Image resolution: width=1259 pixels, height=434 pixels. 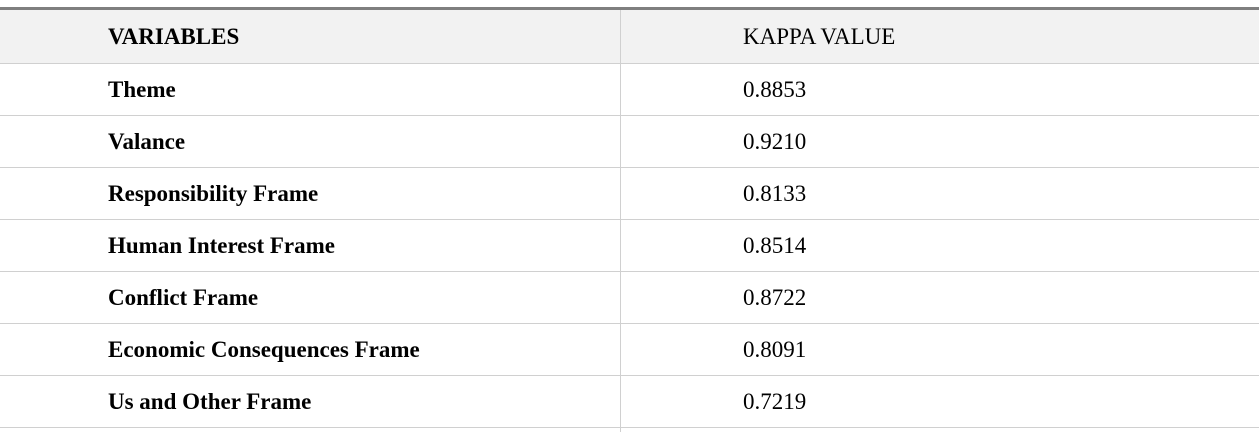 I want to click on table-row: Economic Consequences Frame 0.8091, so click(x=629, y=350).